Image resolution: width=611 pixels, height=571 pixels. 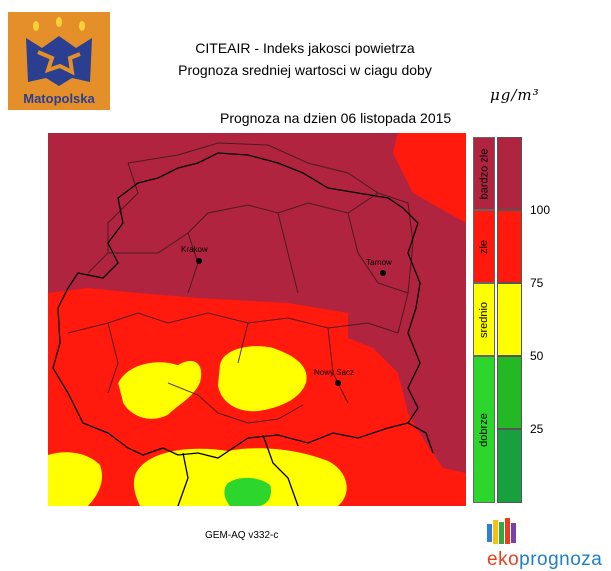 What do you see at coordinates (338, 383) in the screenshot?
I see `city-nowy-sacz-marker` at bounding box center [338, 383].